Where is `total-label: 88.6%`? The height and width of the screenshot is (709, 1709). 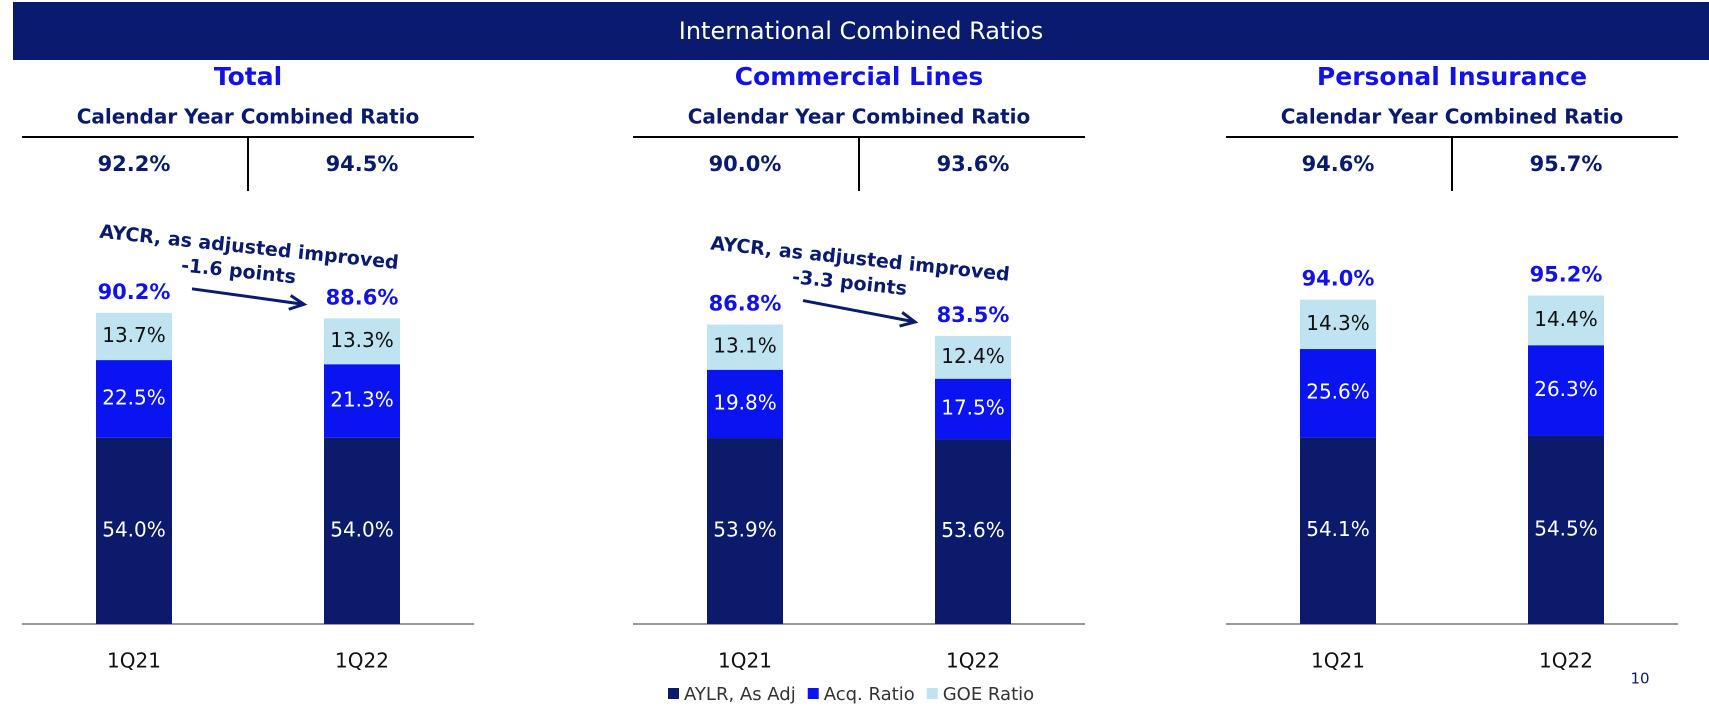
total-label: 88.6% is located at coordinates (362, 297).